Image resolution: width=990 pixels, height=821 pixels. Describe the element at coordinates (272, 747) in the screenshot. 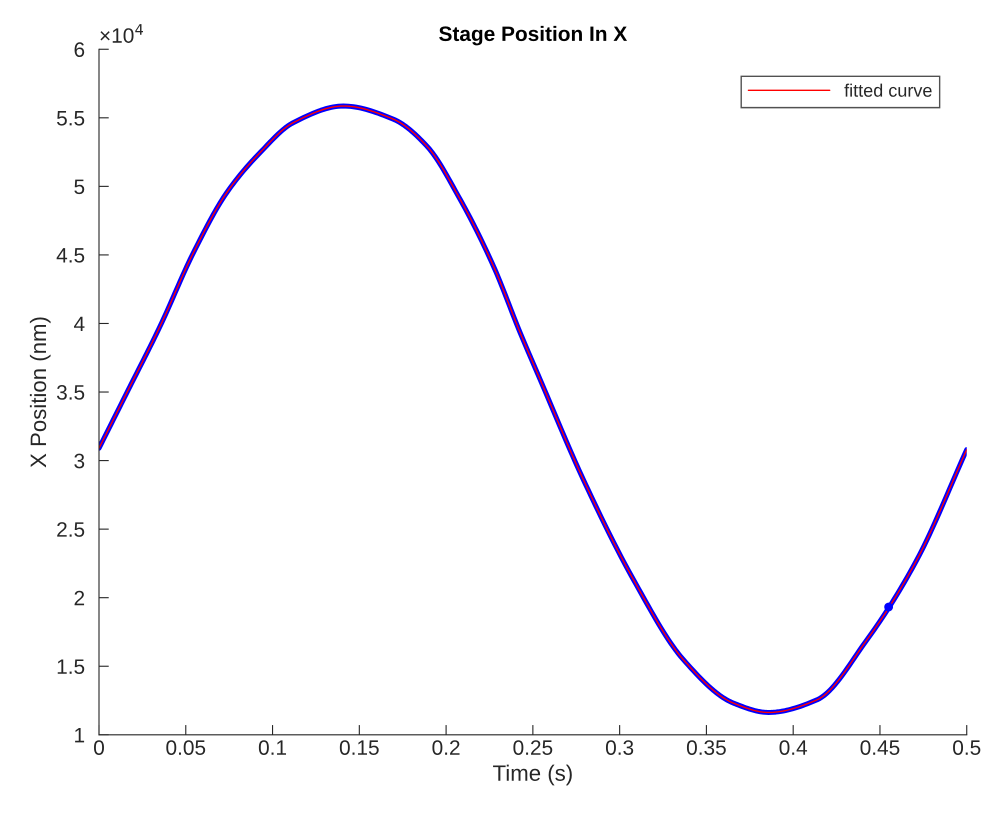

I see `x-tick-label: 0.1` at that location.